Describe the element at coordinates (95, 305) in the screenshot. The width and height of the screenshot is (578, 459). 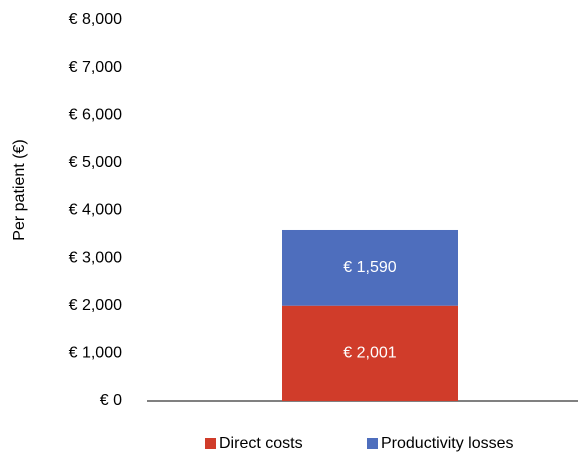
I see `y-tick-label: € 2,000` at that location.